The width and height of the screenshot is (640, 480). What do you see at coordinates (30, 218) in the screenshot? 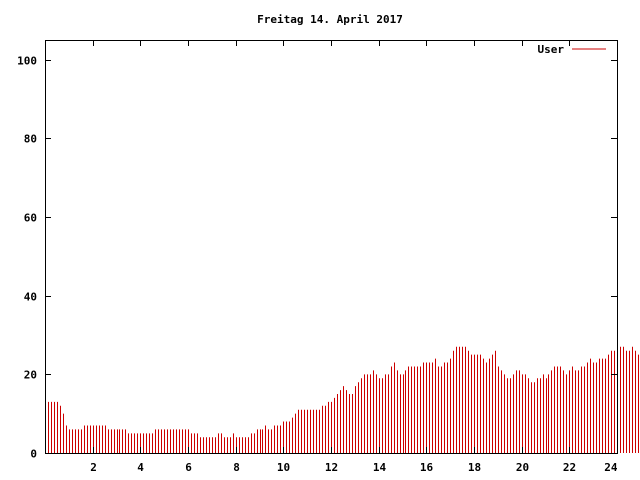
I see `y-tick-label: 60` at bounding box center [30, 218].